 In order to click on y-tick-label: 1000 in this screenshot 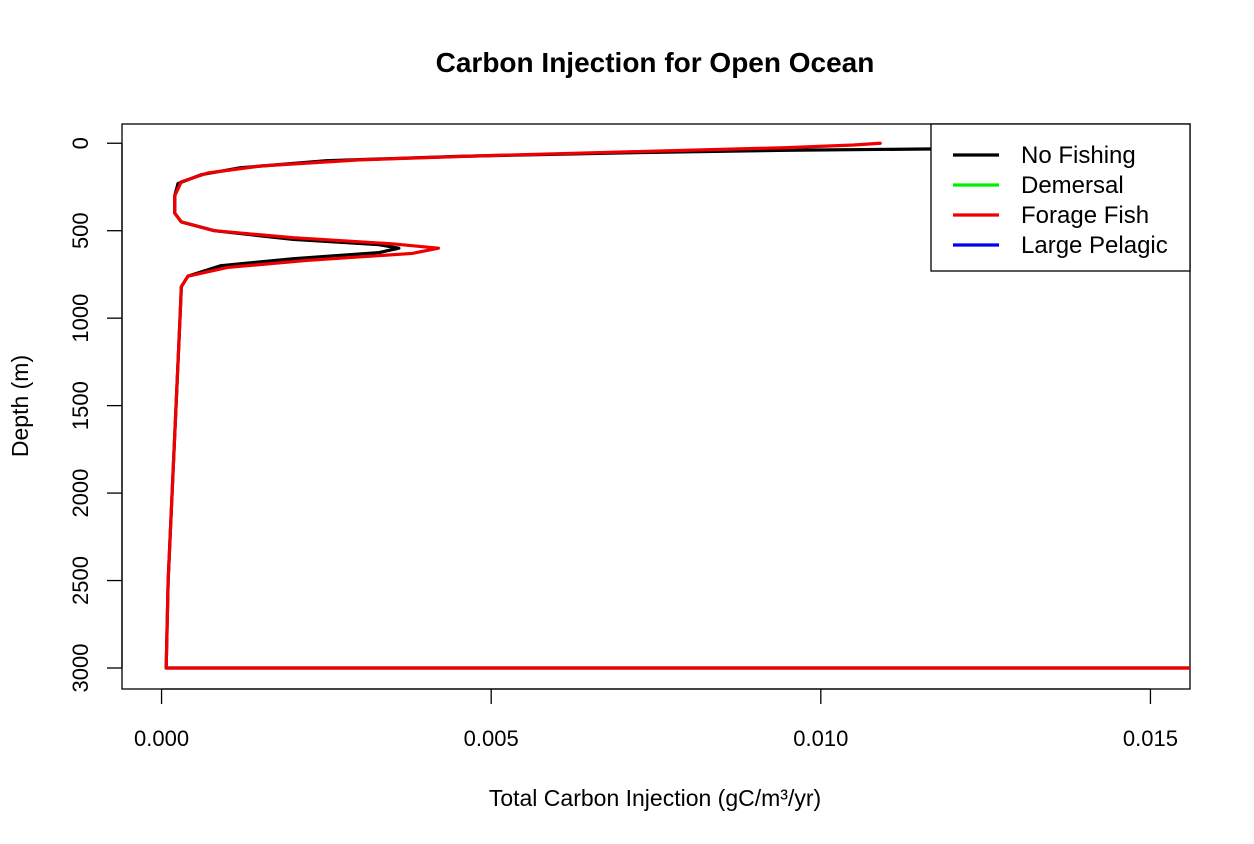, I will do `click(80, 318)`.